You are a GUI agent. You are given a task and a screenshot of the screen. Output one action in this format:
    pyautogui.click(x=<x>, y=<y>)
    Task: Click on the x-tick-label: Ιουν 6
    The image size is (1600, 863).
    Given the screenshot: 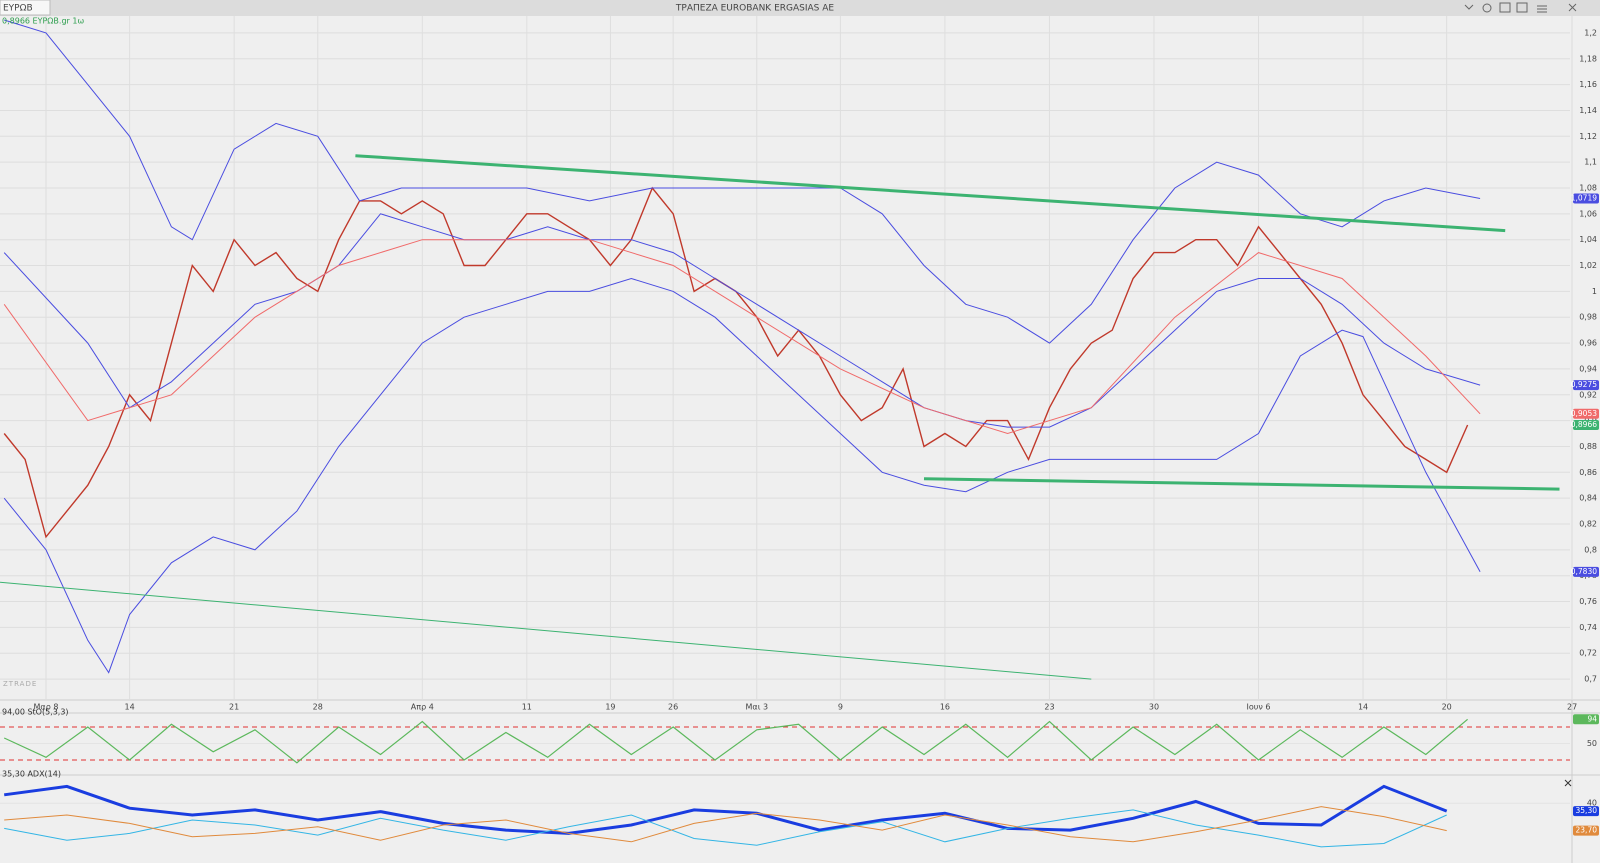 What is the action you would take?
    pyautogui.click(x=1259, y=707)
    